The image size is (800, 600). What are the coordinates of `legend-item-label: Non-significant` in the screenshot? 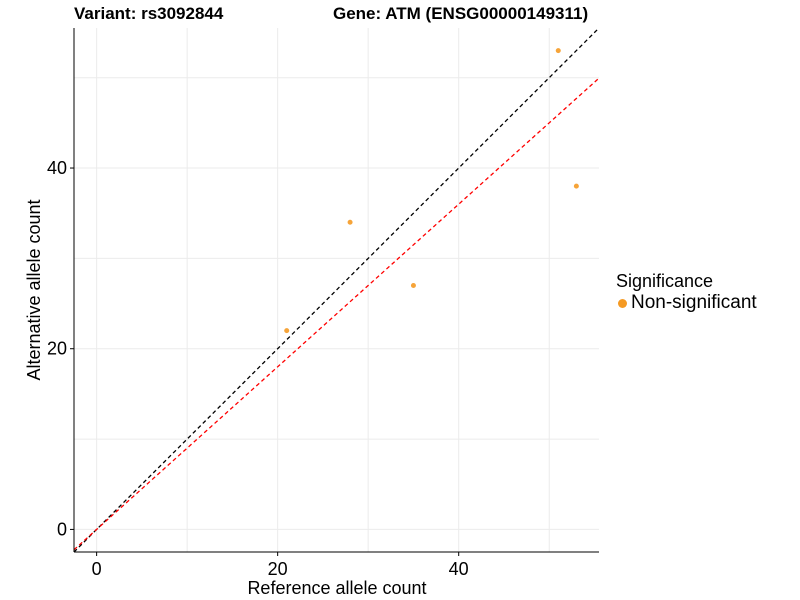 It's located at (694, 302).